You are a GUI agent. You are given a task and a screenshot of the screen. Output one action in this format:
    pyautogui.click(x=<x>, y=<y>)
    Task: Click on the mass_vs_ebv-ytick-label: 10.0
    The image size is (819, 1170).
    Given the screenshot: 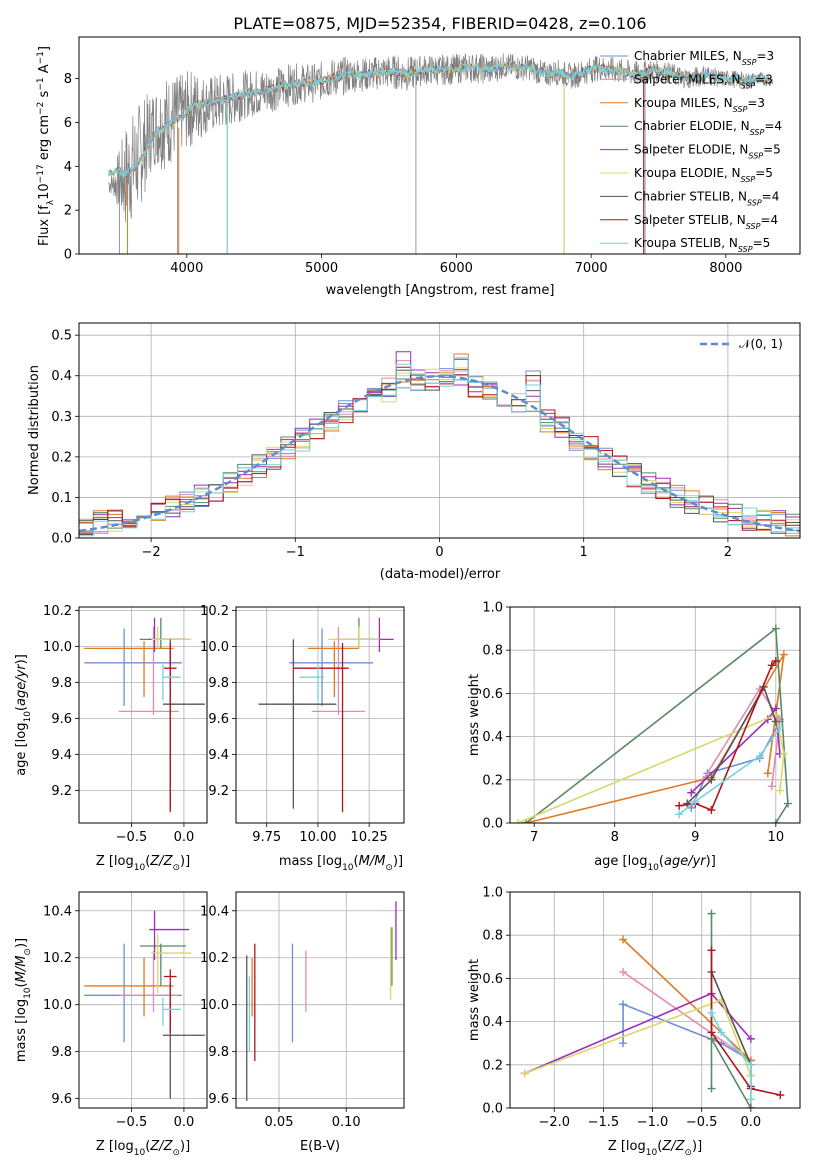 What is the action you would take?
    pyautogui.click(x=214, y=1005)
    